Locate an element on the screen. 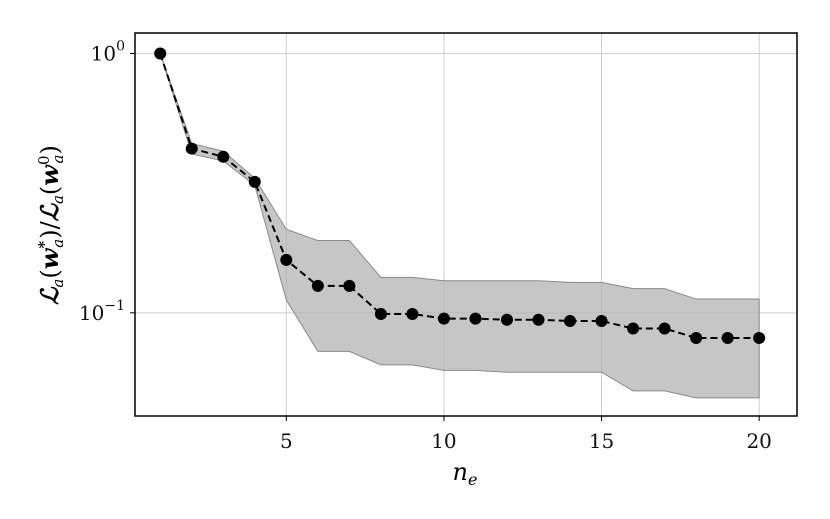  x-axis-ticks: 5 10 15 20 is located at coordinates (526, 434).